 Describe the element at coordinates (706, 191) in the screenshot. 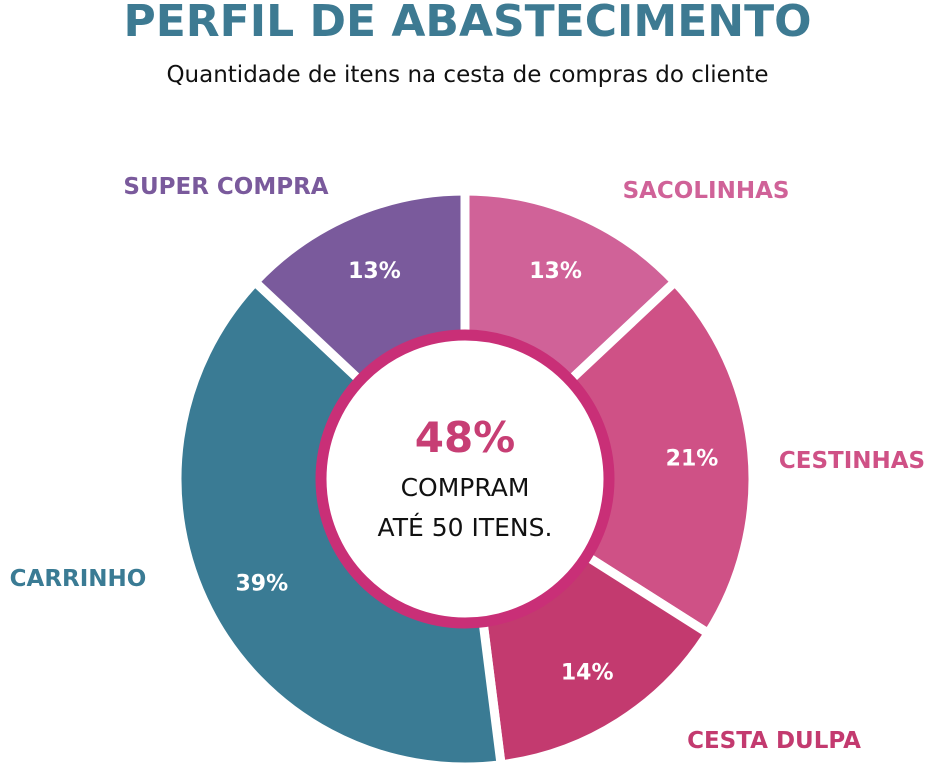

I see `category-label: SACOLINHAS` at that location.